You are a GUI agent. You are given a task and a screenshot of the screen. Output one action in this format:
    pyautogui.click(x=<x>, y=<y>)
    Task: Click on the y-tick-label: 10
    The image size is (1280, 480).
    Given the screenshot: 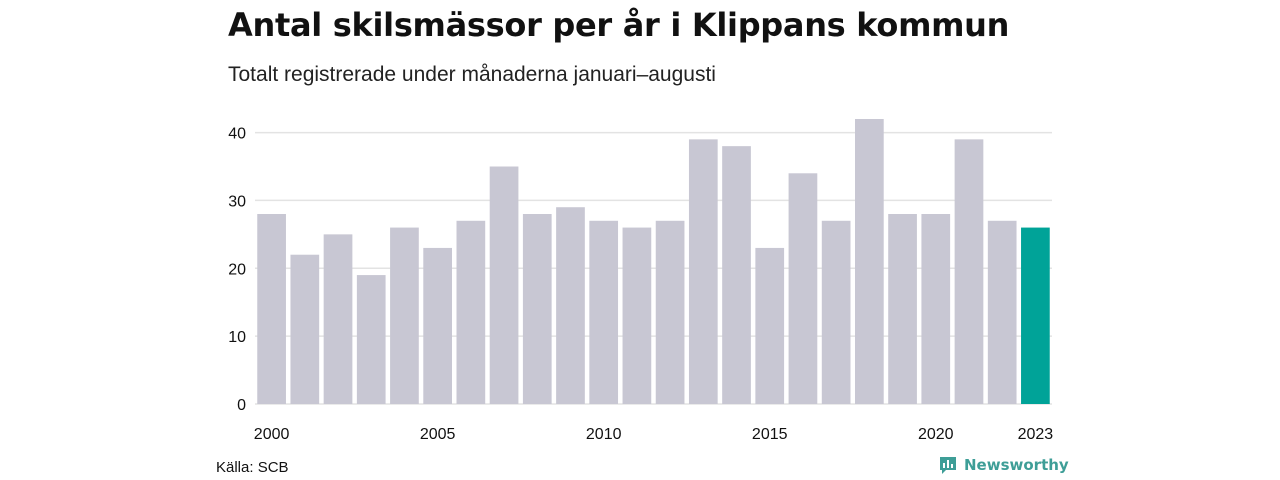 What is the action you would take?
    pyautogui.click(x=237, y=337)
    